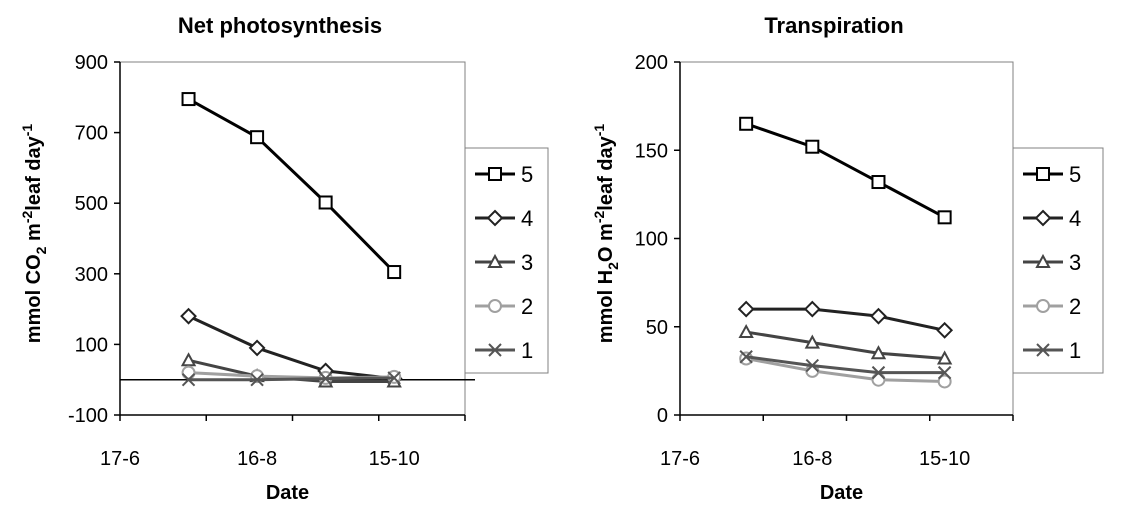  I want to click on y-tick-label: 50, so click(657, 328).